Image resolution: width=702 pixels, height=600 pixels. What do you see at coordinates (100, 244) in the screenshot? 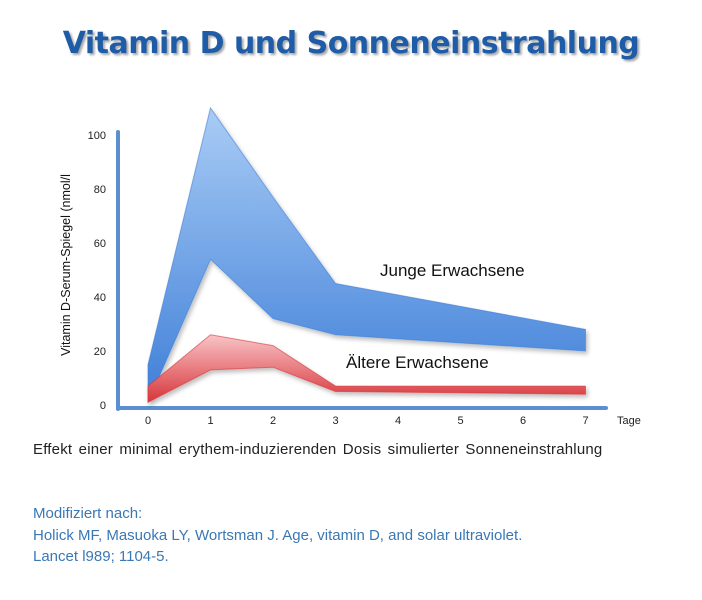
I see `y-tick-label: 60` at bounding box center [100, 244].